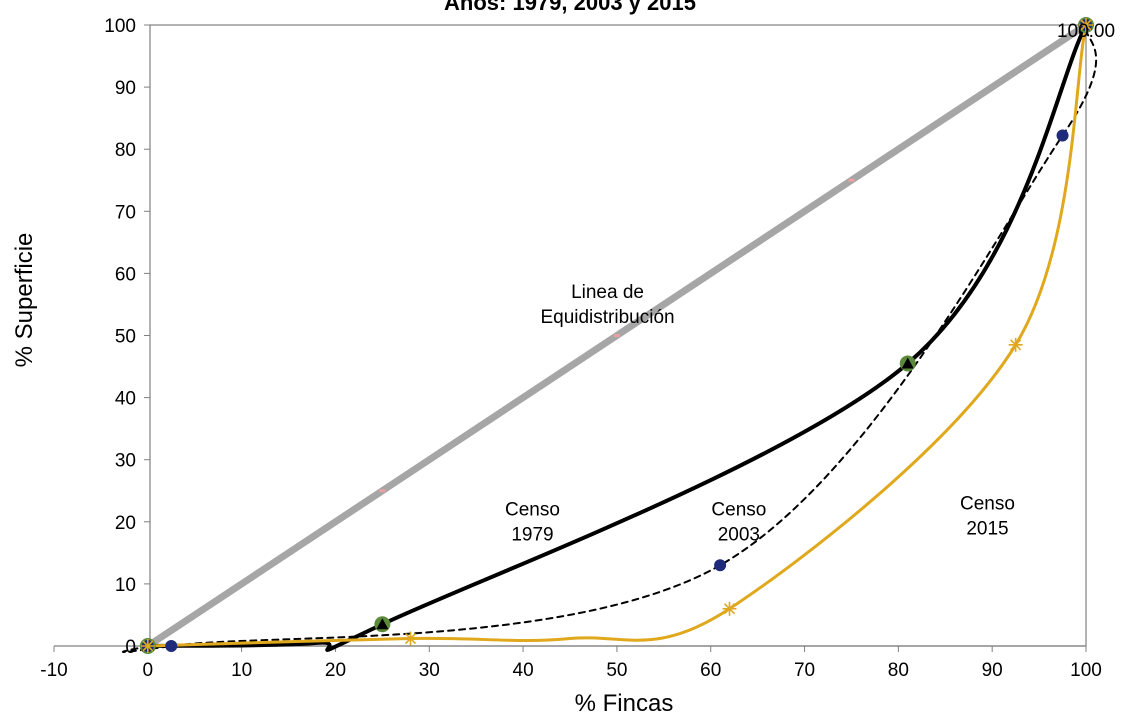 Image resolution: width=1141 pixels, height=717 pixels. I want to click on y-tick-label: 60, so click(125, 274).